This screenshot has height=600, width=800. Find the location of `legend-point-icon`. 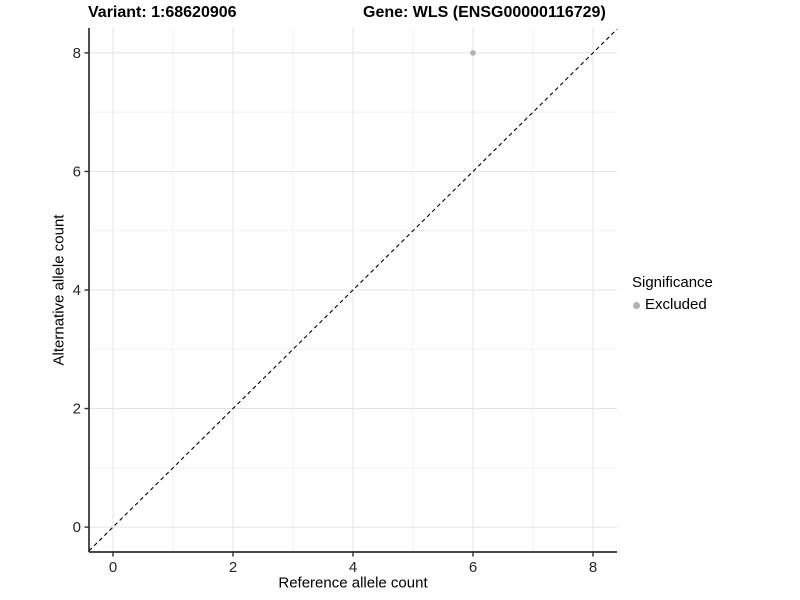

legend-point-icon is located at coordinates (636, 305).